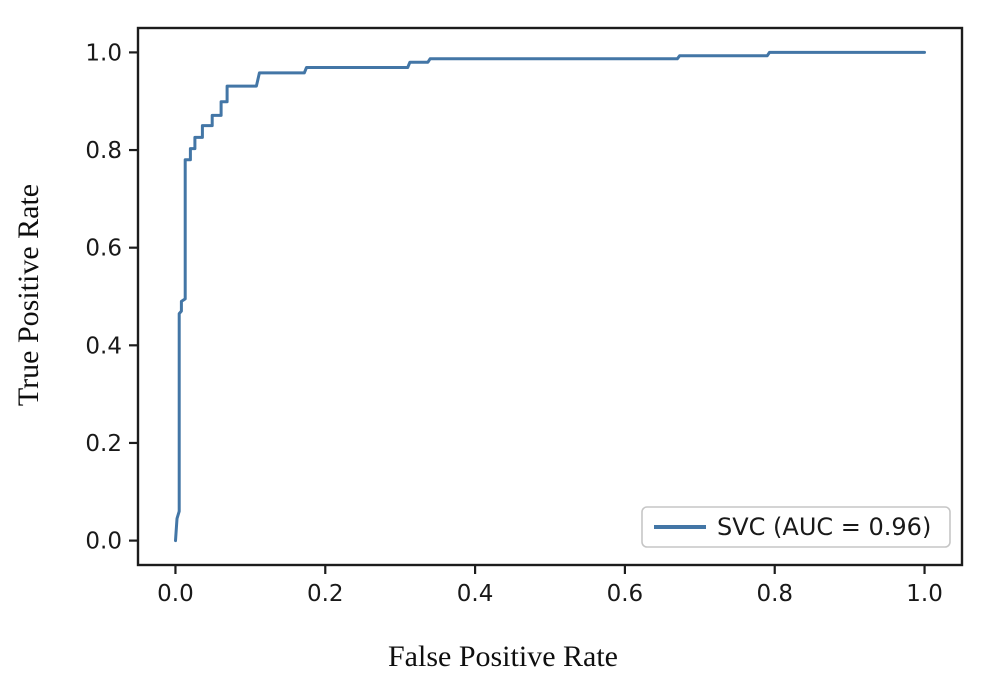 Image resolution: width=992 pixels, height=690 pixels. What do you see at coordinates (924, 594) in the screenshot?
I see `x-tick-label: 1.0` at bounding box center [924, 594].